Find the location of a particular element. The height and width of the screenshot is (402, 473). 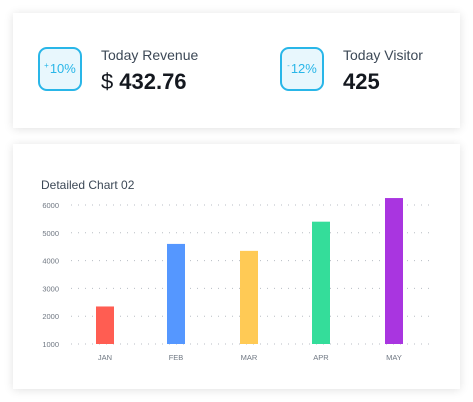

revenue-change-sign: + is located at coordinates (46, 65).